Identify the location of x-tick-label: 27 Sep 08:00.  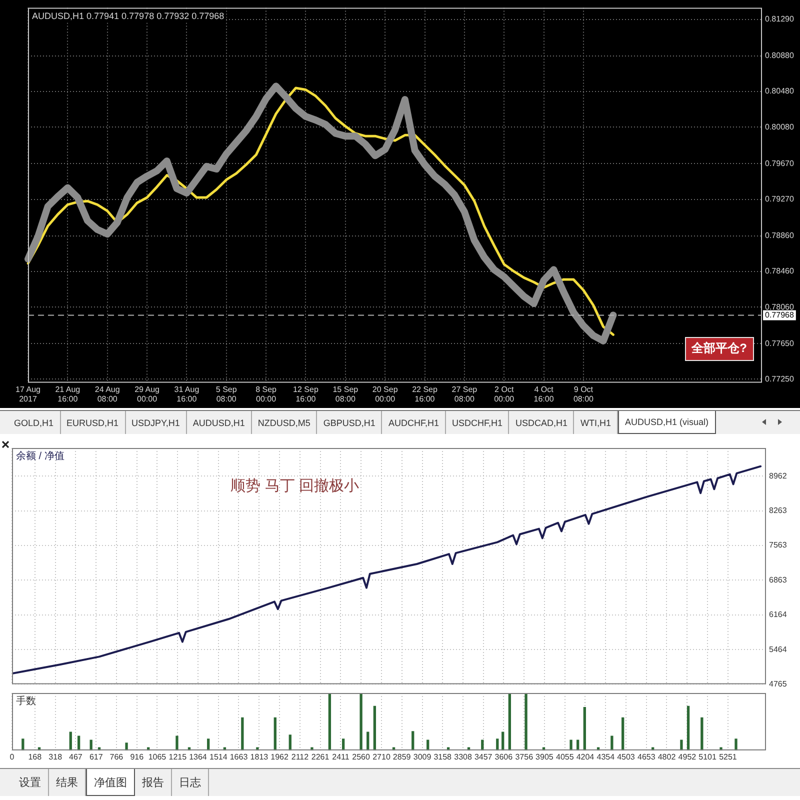
(465, 394).